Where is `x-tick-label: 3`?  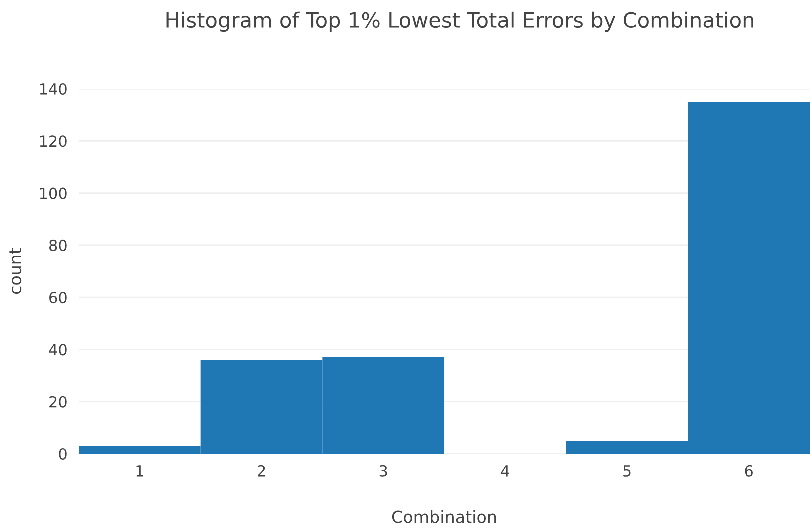 x-tick-label: 3 is located at coordinates (384, 471).